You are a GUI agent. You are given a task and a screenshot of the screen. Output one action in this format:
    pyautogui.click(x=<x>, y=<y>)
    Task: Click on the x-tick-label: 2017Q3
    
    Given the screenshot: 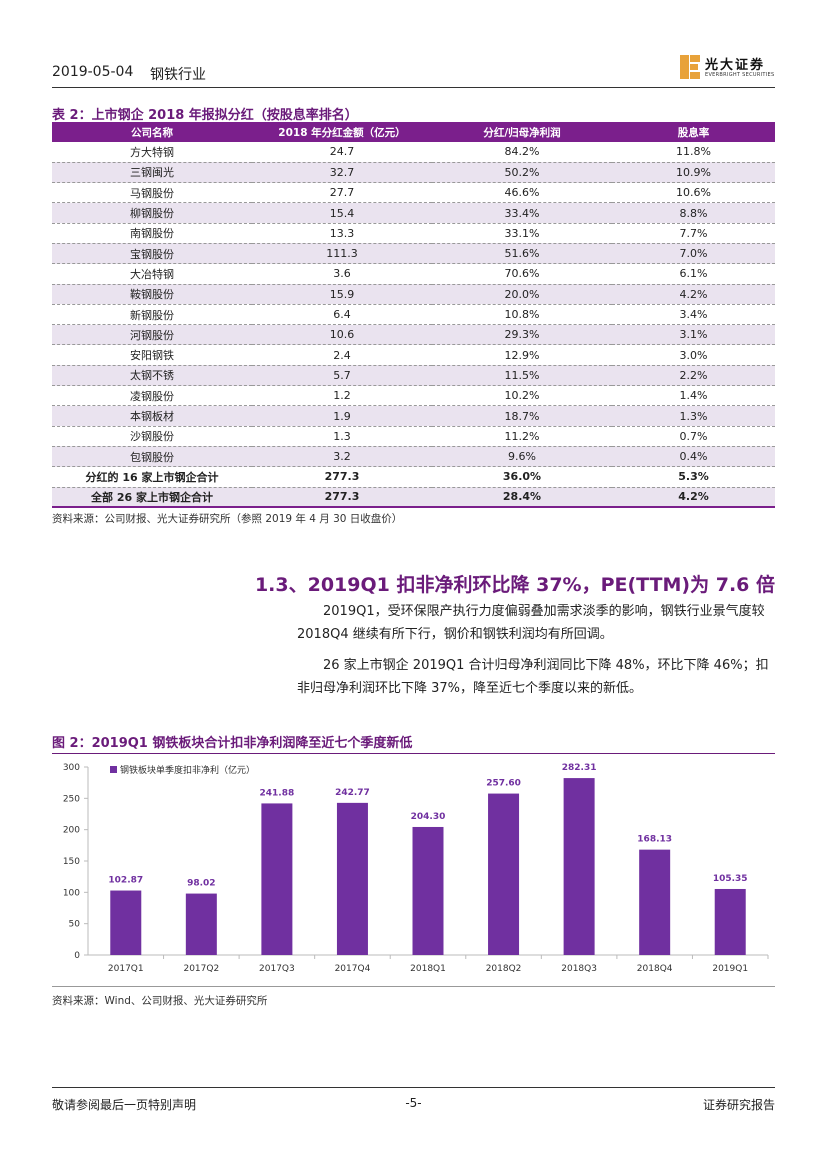 What is the action you would take?
    pyautogui.click(x=277, y=969)
    